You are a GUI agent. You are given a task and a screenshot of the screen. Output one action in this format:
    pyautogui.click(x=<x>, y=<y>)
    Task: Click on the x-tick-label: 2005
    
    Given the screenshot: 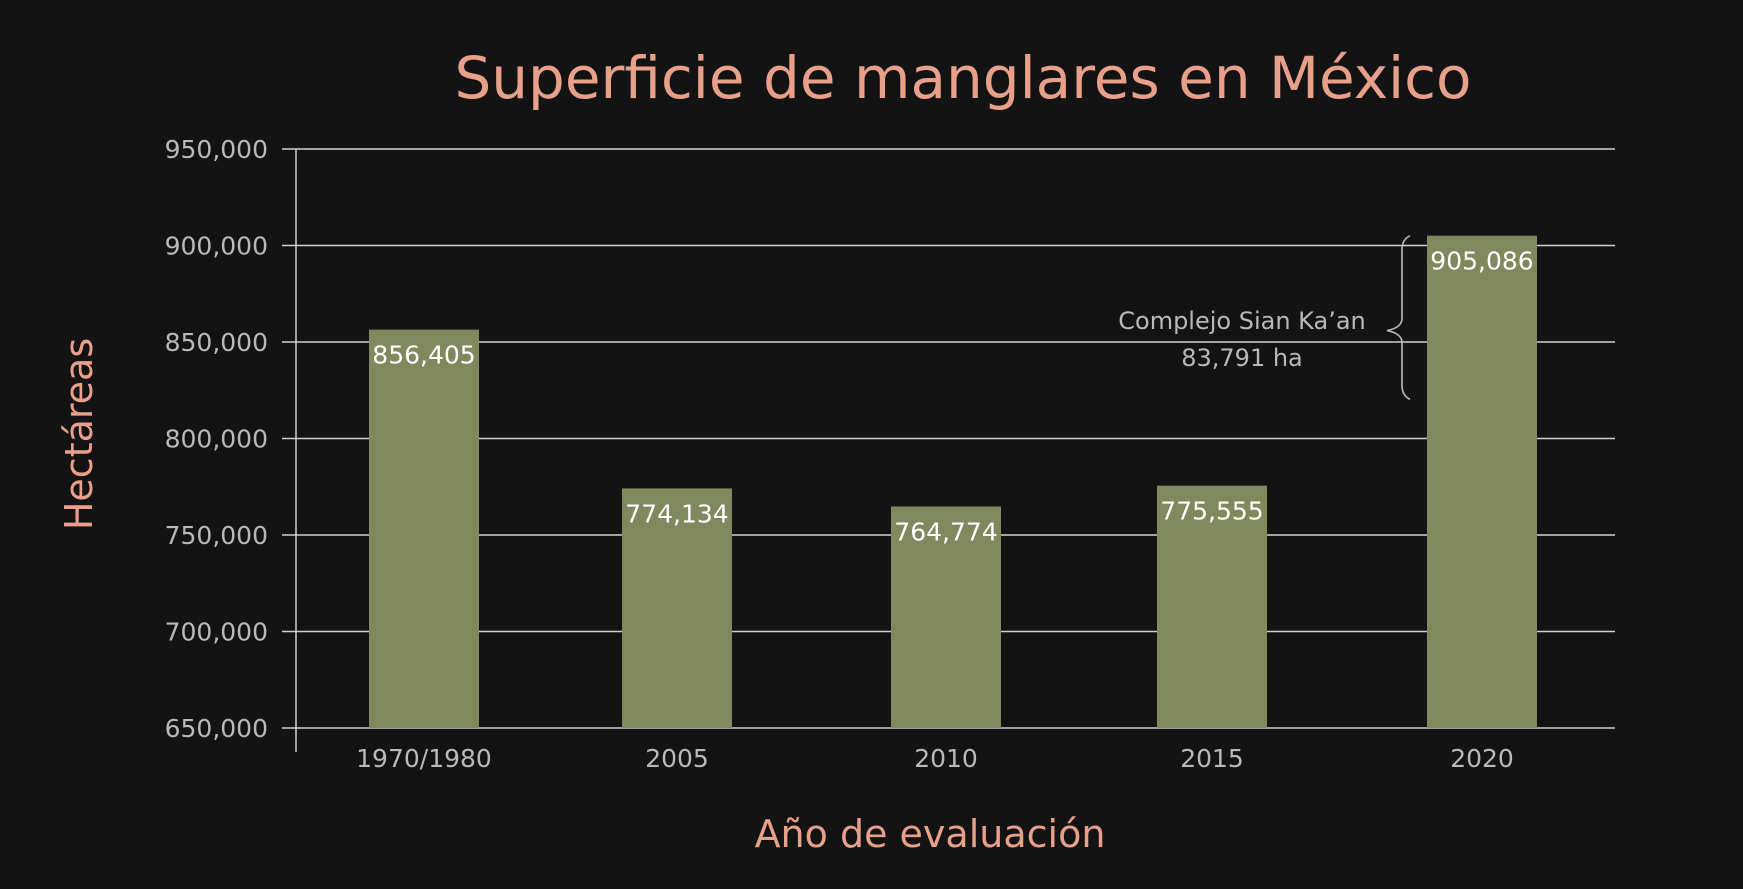 What is the action you would take?
    pyautogui.click(x=677, y=758)
    